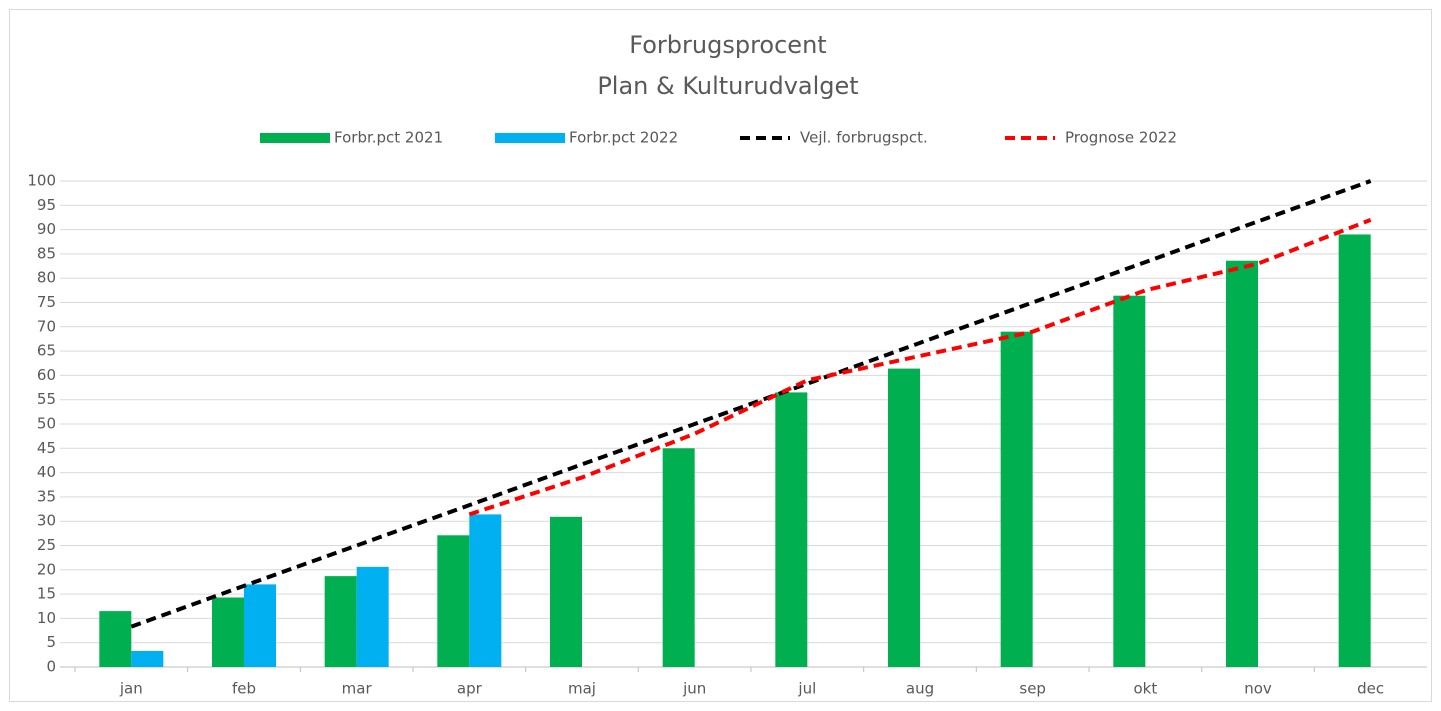 This screenshot has width=1441, height=711. I want to click on chart-title: Forbrugsprocent, so click(727, 45).